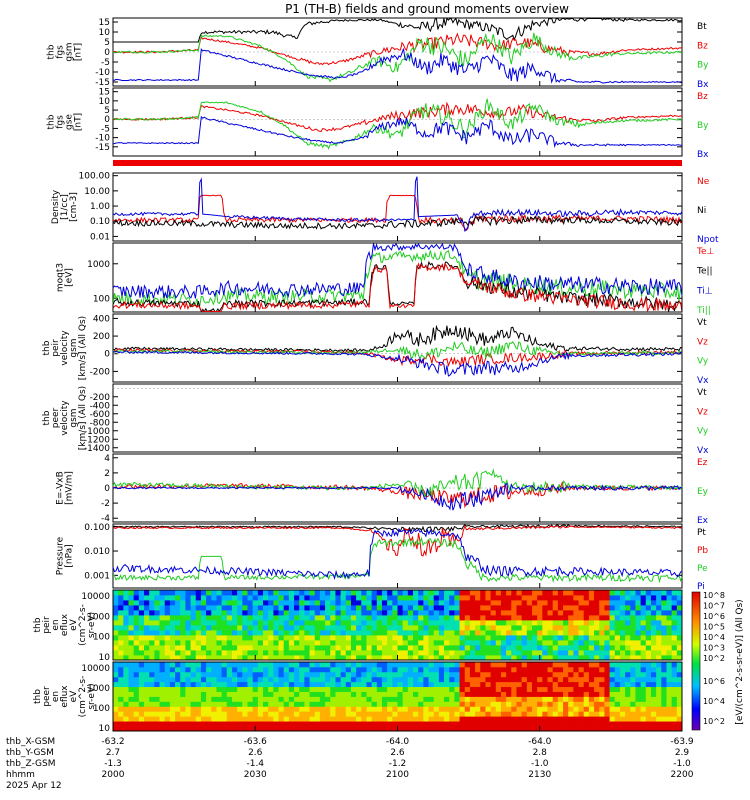 The width and height of the screenshot is (750, 800). What do you see at coordinates (70, 488) in the screenshot?
I see `ylabel-line: [mV/m]` at bounding box center [70, 488].